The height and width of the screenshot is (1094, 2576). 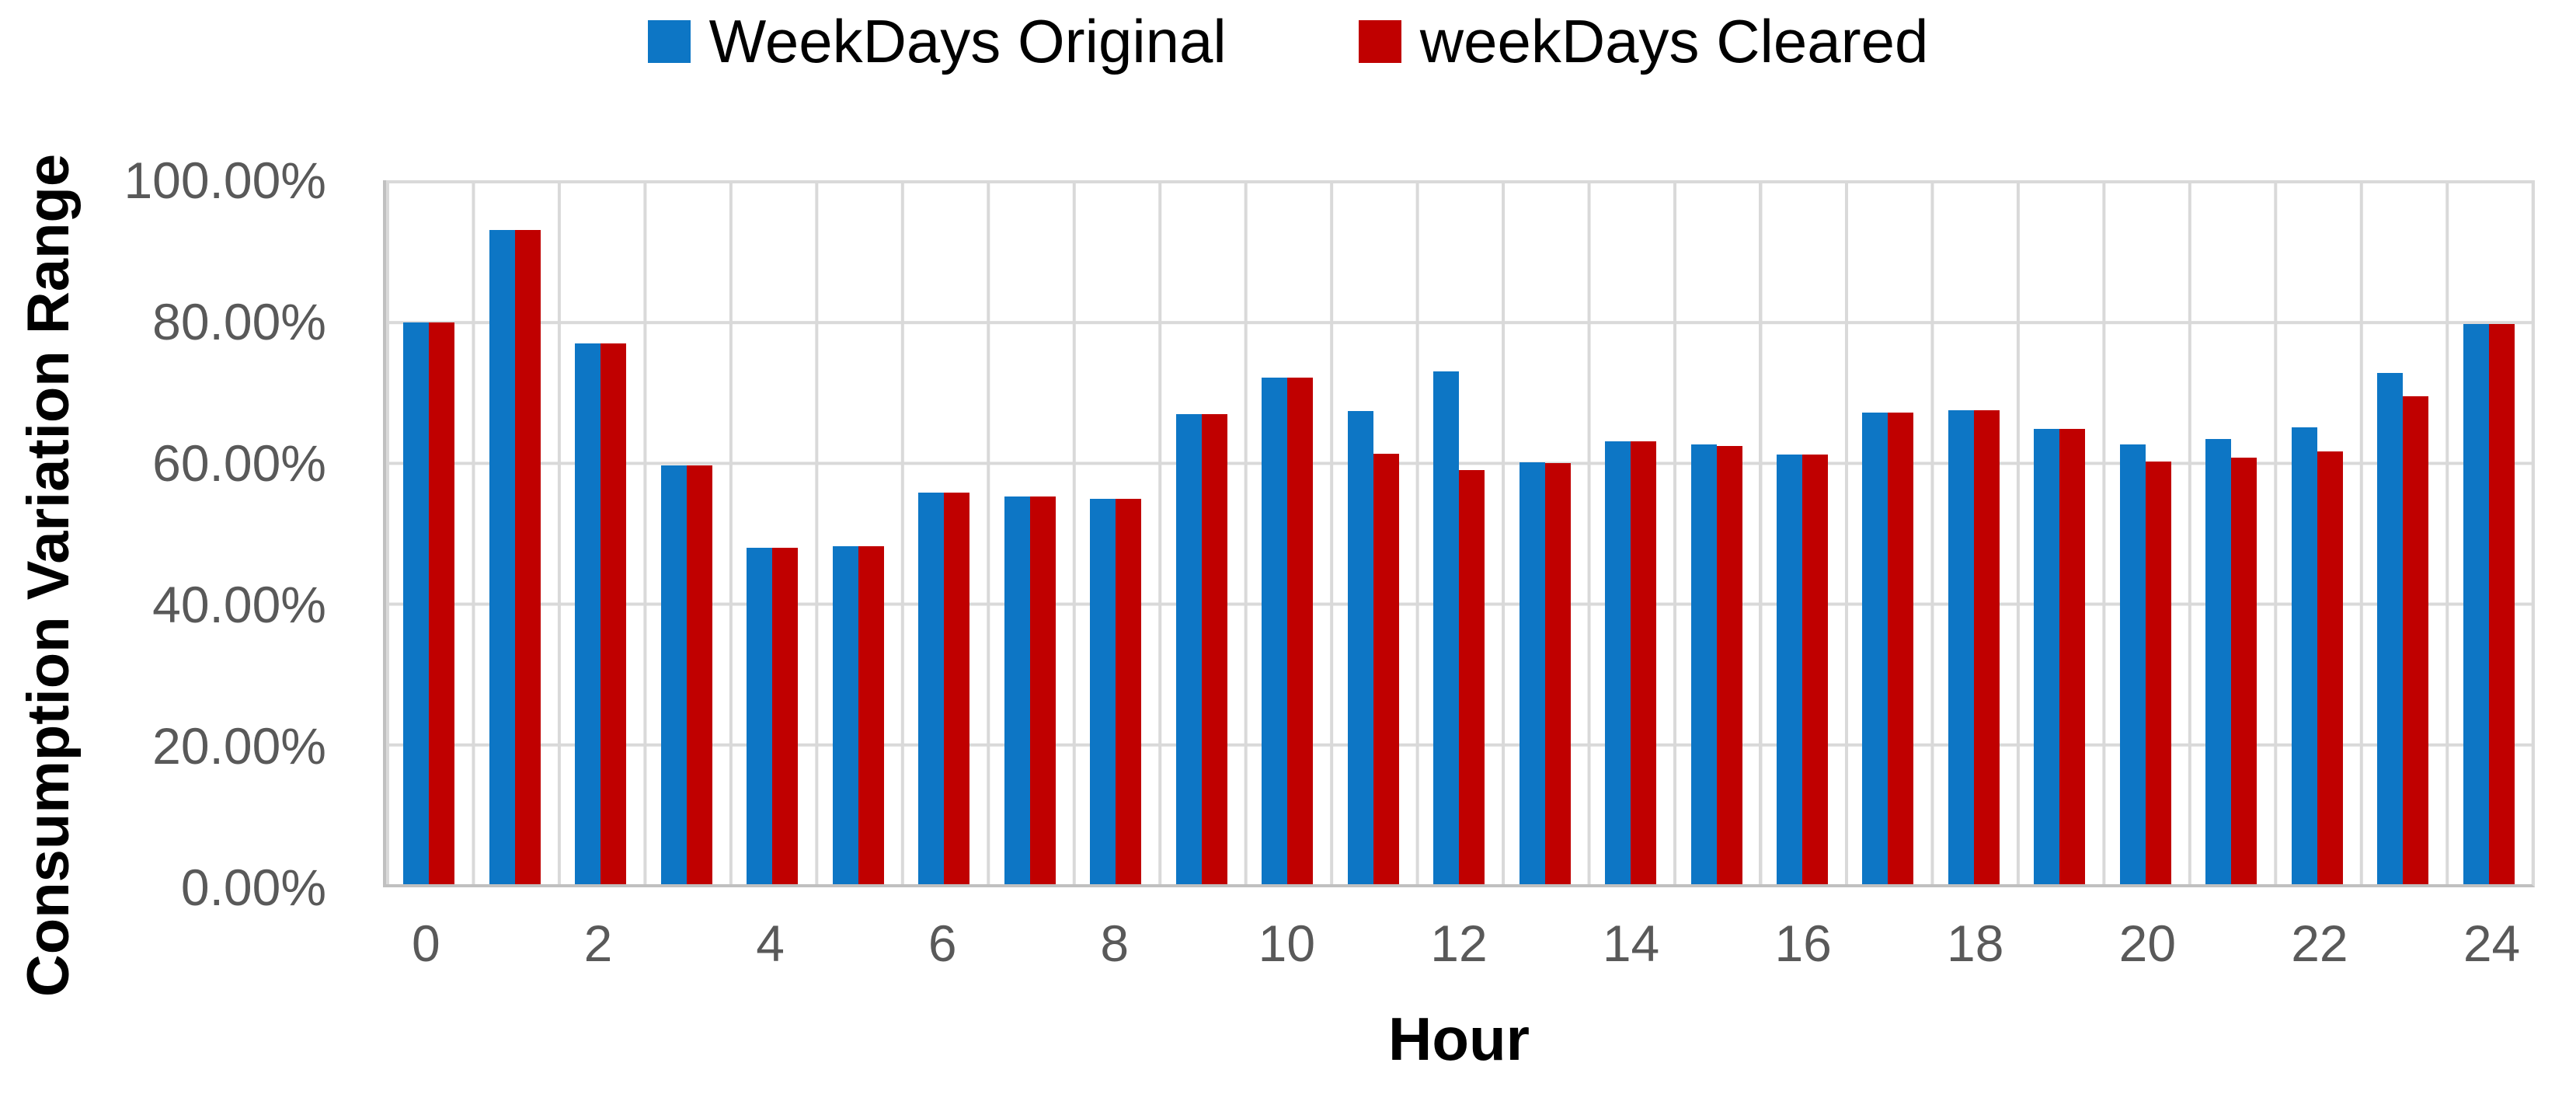 What do you see at coordinates (967, 41) in the screenshot?
I see `legend-label-weekdays-original: WeekDays Original` at bounding box center [967, 41].